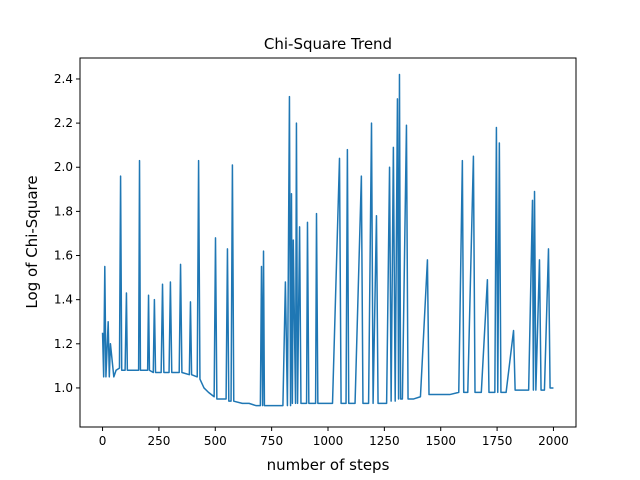 The image size is (640, 480). I want to click on x-tick-label: 1250, so click(384, 441).